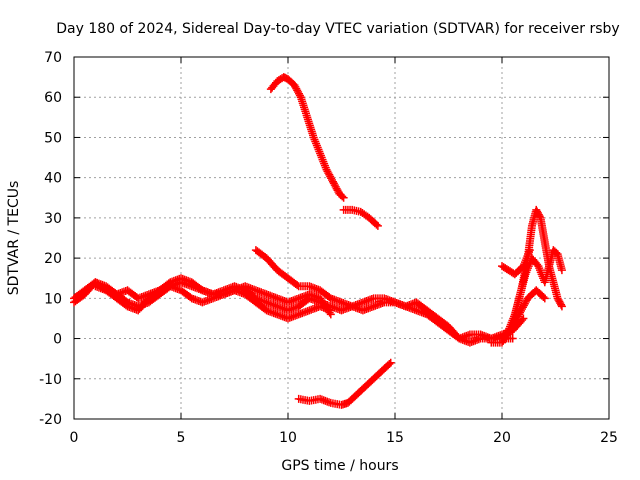 This screenshot has width=640, height=480. I want to click on x-tick-label: 25, so click(609, 438).